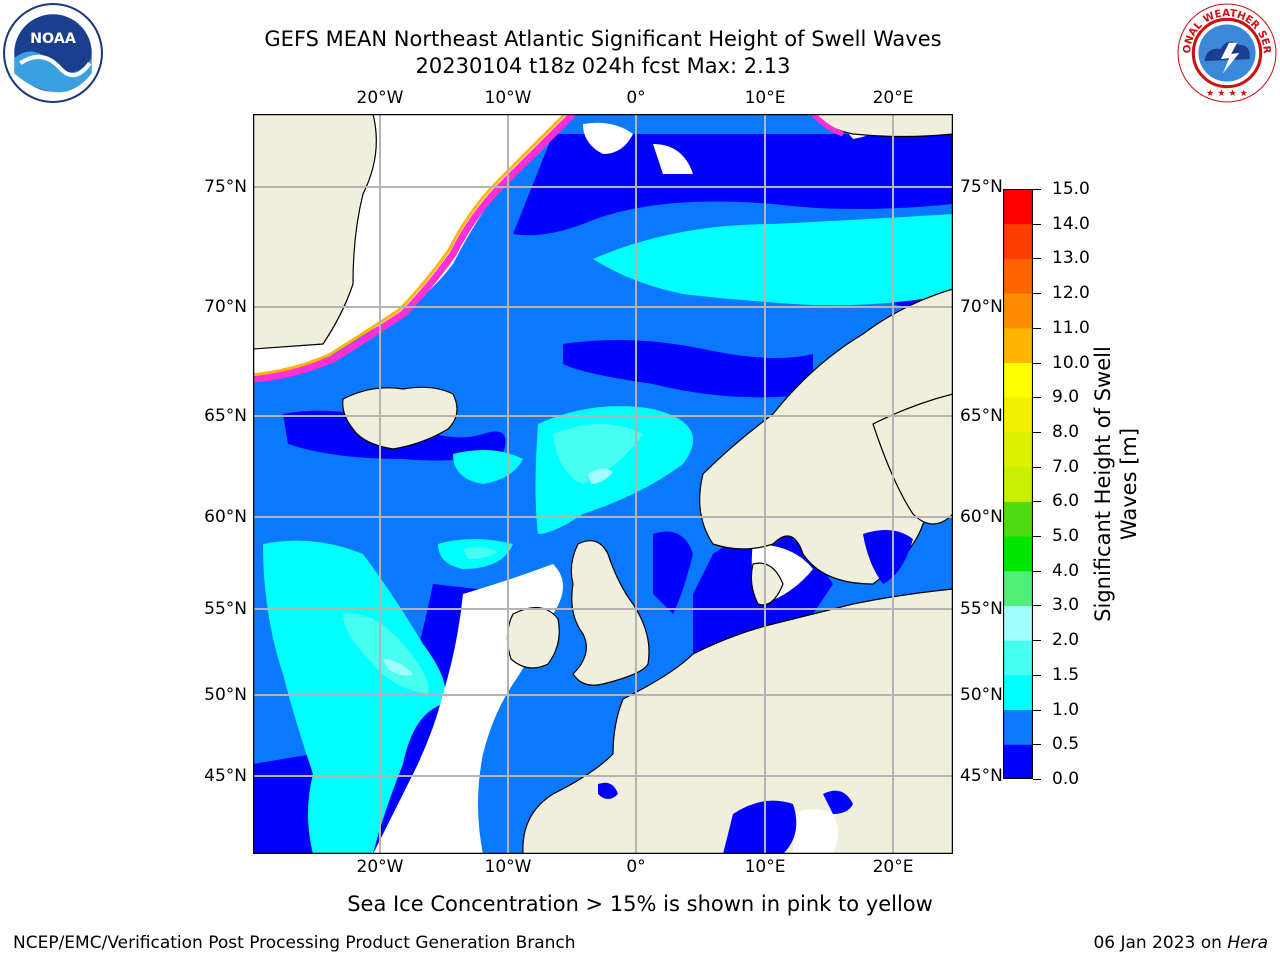 The width and height of the screenshot is (1280, 960). Describe the element at coordinates (981, 695) in the screenshot. I see `lat-label-right: 50°N` at that location.